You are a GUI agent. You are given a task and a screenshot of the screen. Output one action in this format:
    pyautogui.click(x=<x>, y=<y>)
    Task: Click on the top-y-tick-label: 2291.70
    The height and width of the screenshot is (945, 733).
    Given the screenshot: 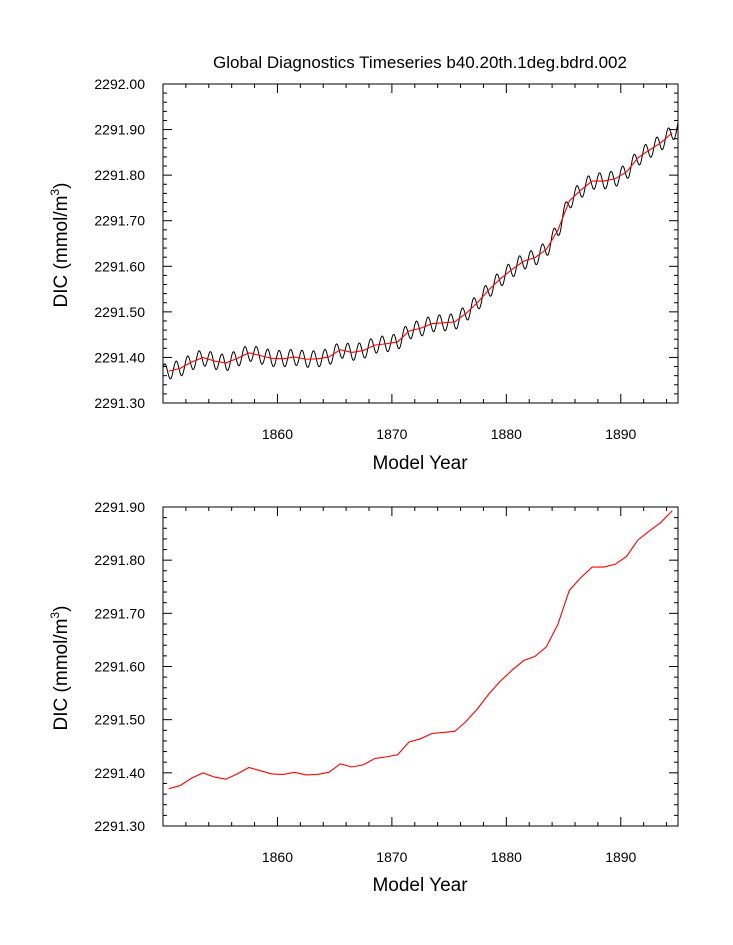 What is the action you would take?
    pyautogui.click(x=119, y=221)
    